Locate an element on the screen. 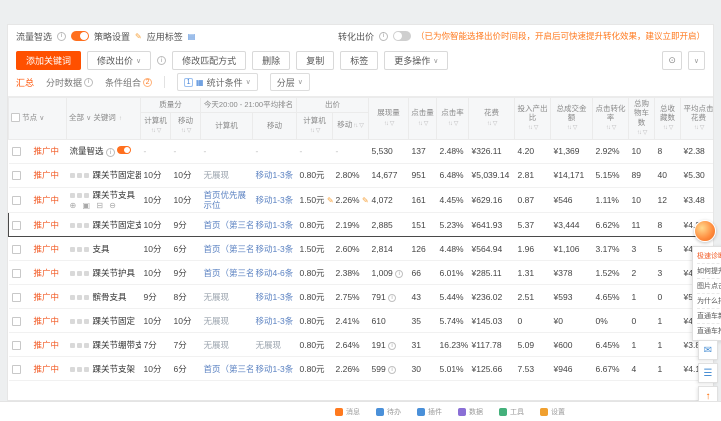 The height and width of the screenshot is (421, 721). col-header-metric-3: 花费 ↑↓ ▽ is located at coordinates (492, 118).